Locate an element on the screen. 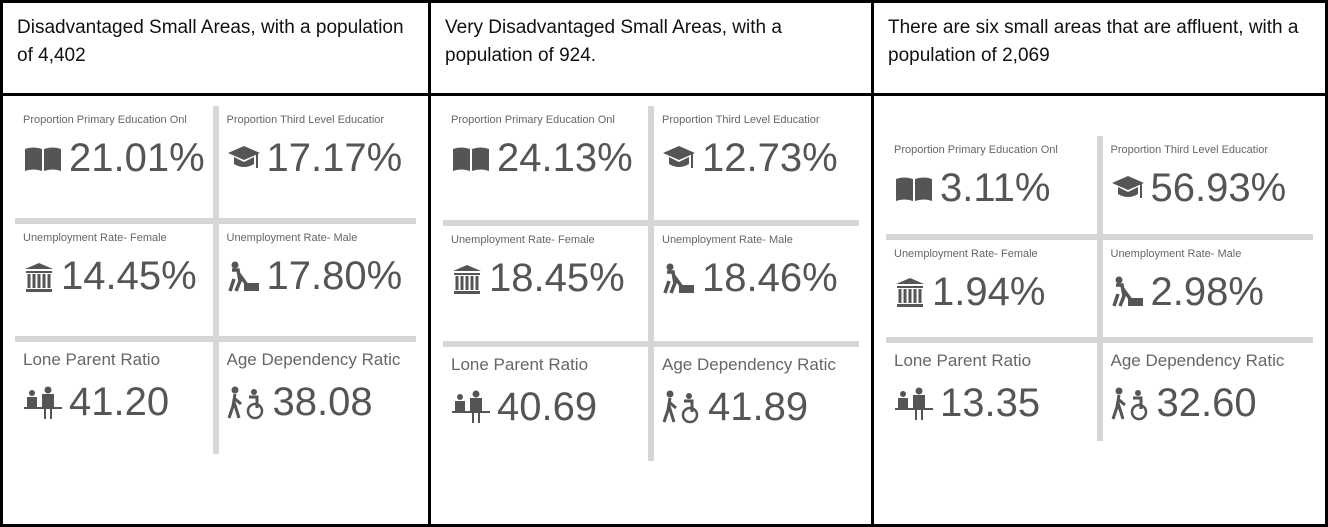 The width and height of the screenshot is (1328, 527). tile-value: 13.35 is located at coordinates (990, 403).